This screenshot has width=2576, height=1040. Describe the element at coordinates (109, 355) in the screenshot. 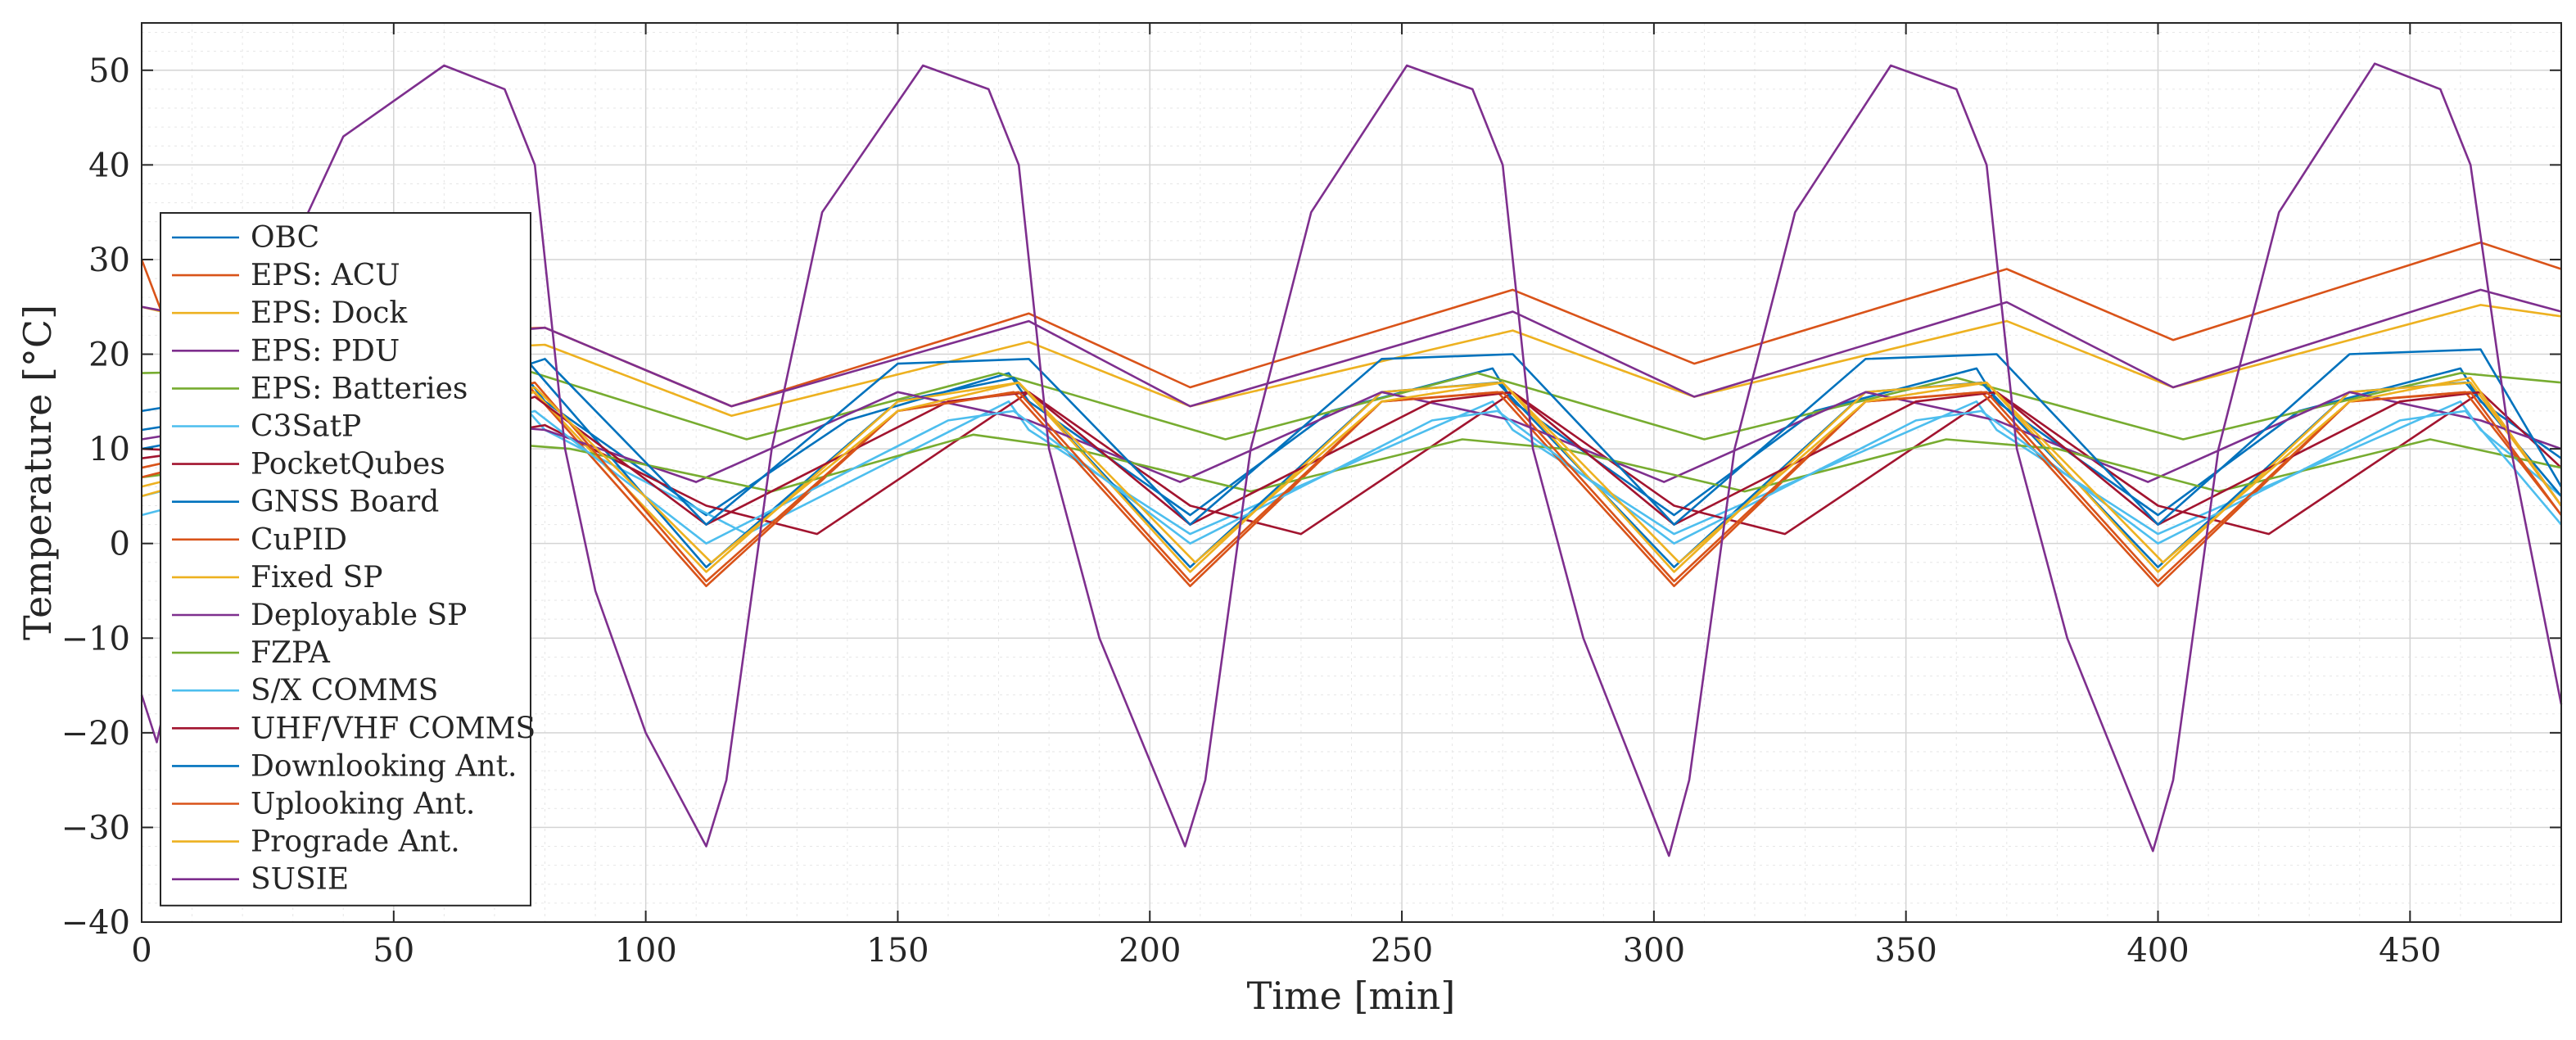

I see `y-tick-label: 20` at that location.